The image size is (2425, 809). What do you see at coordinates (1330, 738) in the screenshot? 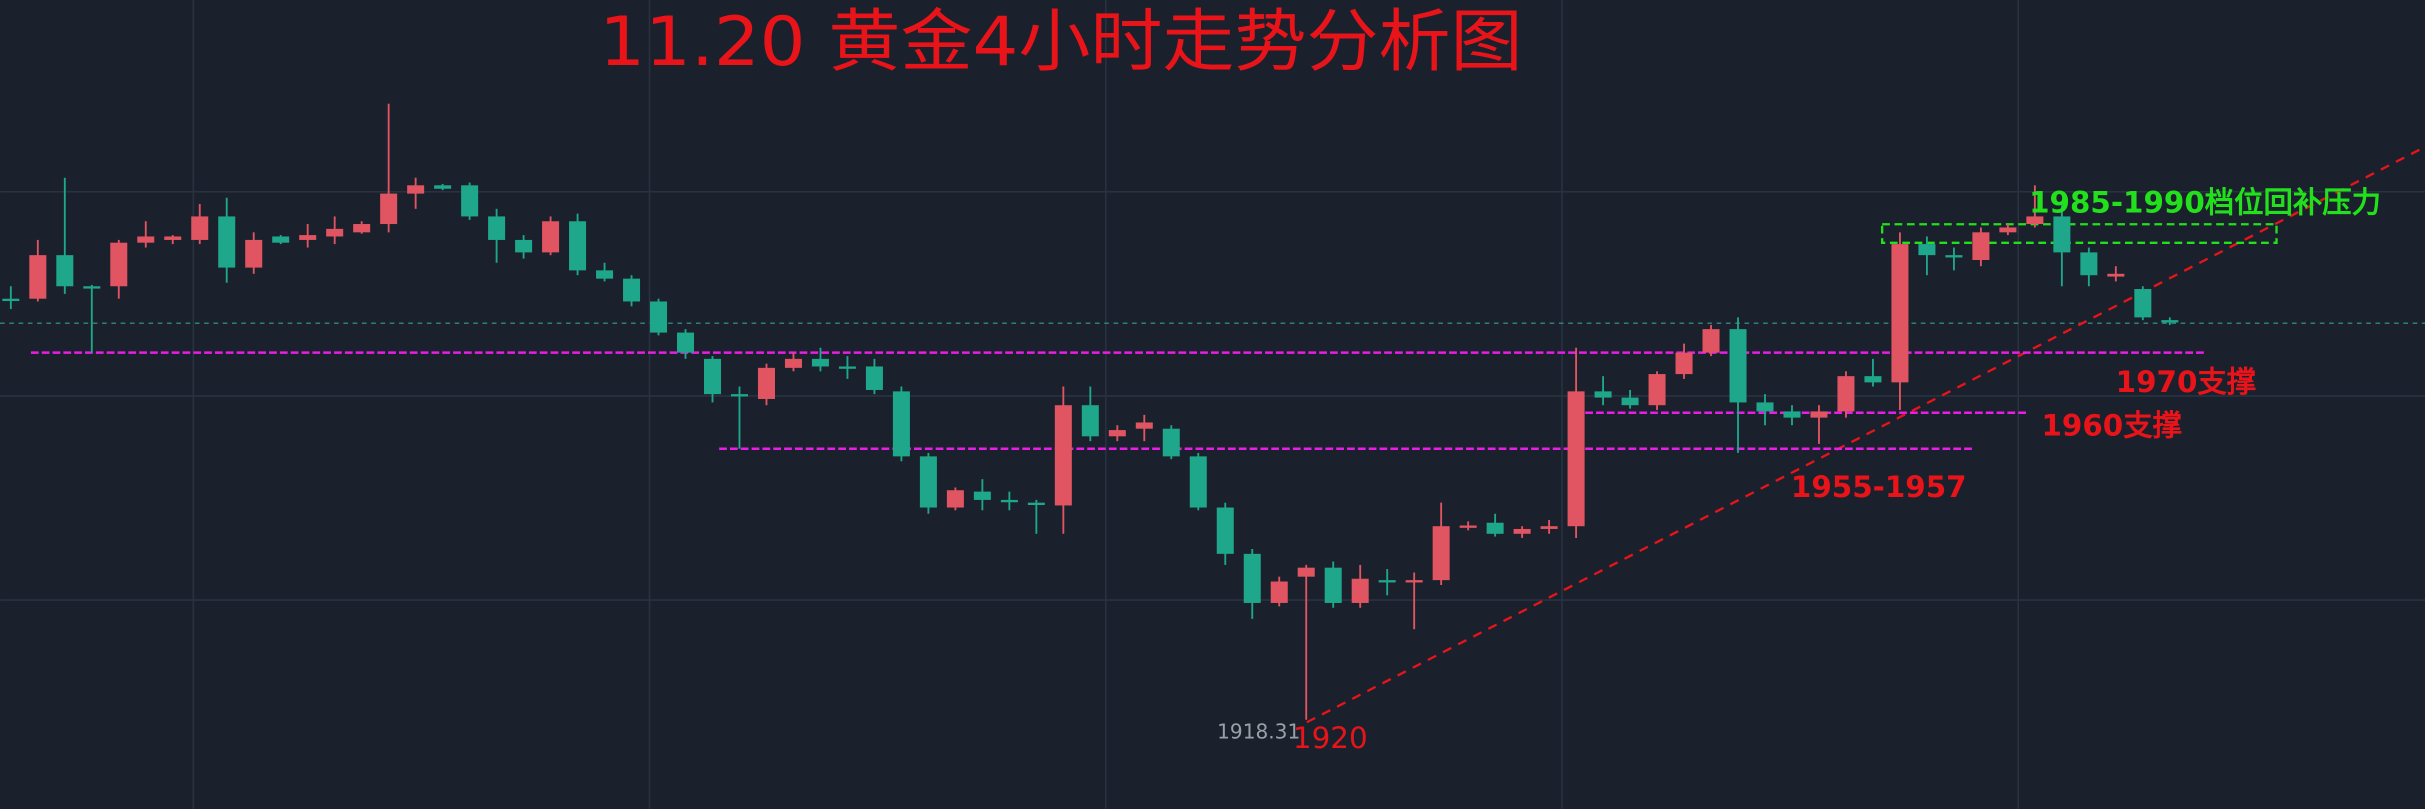
I see `annotation: 1920` at bounding box center [1330, 738].